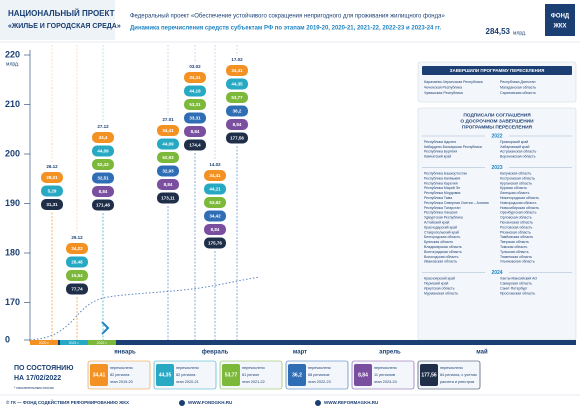 Image resolution: width=580 pixels, height=410 pixels. What do you see at coordinates (318, 375) in the screenshot?
I see `legend-text: 68 регионов` at bounding box center [318, 375].